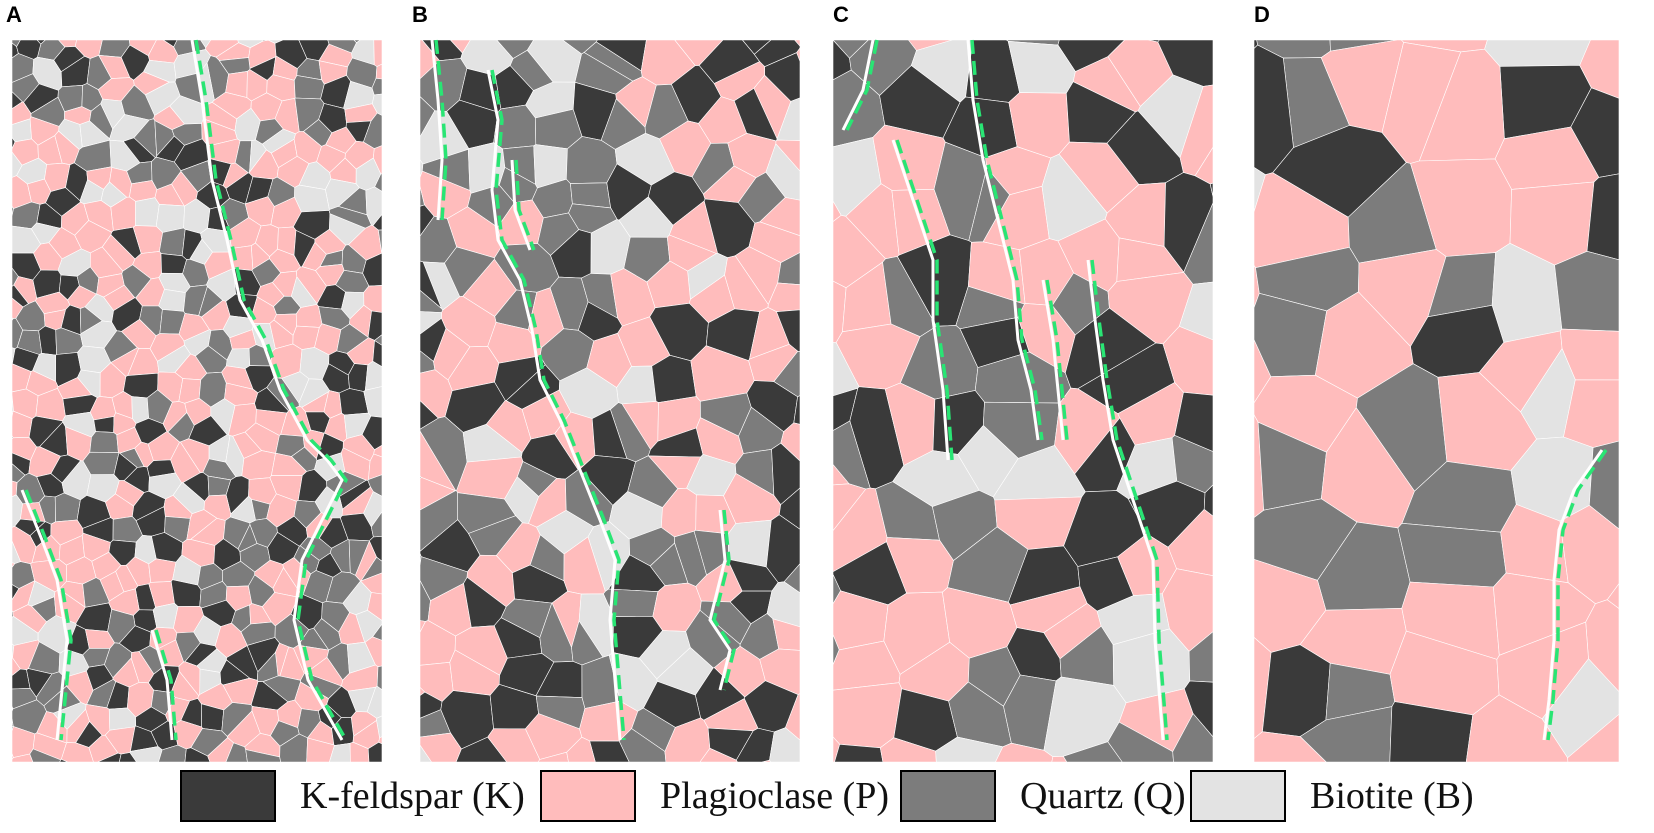 The width and height of the screenshot is (1654, 833). What do you see at coordinates (1392, 796) in the screenshot?
I see `legend-label-biotite: Biotite (B)` at bounding box center [1392, 796].